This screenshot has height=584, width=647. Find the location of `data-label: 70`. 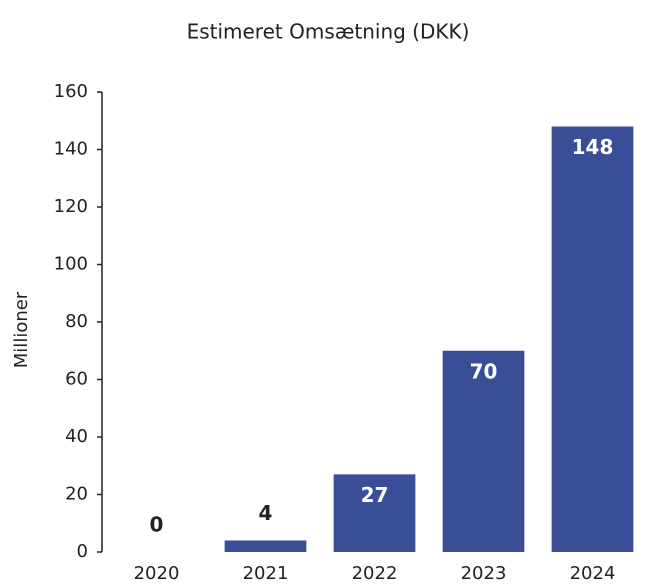

data-label: 70 is located at coordinates (484, 371).